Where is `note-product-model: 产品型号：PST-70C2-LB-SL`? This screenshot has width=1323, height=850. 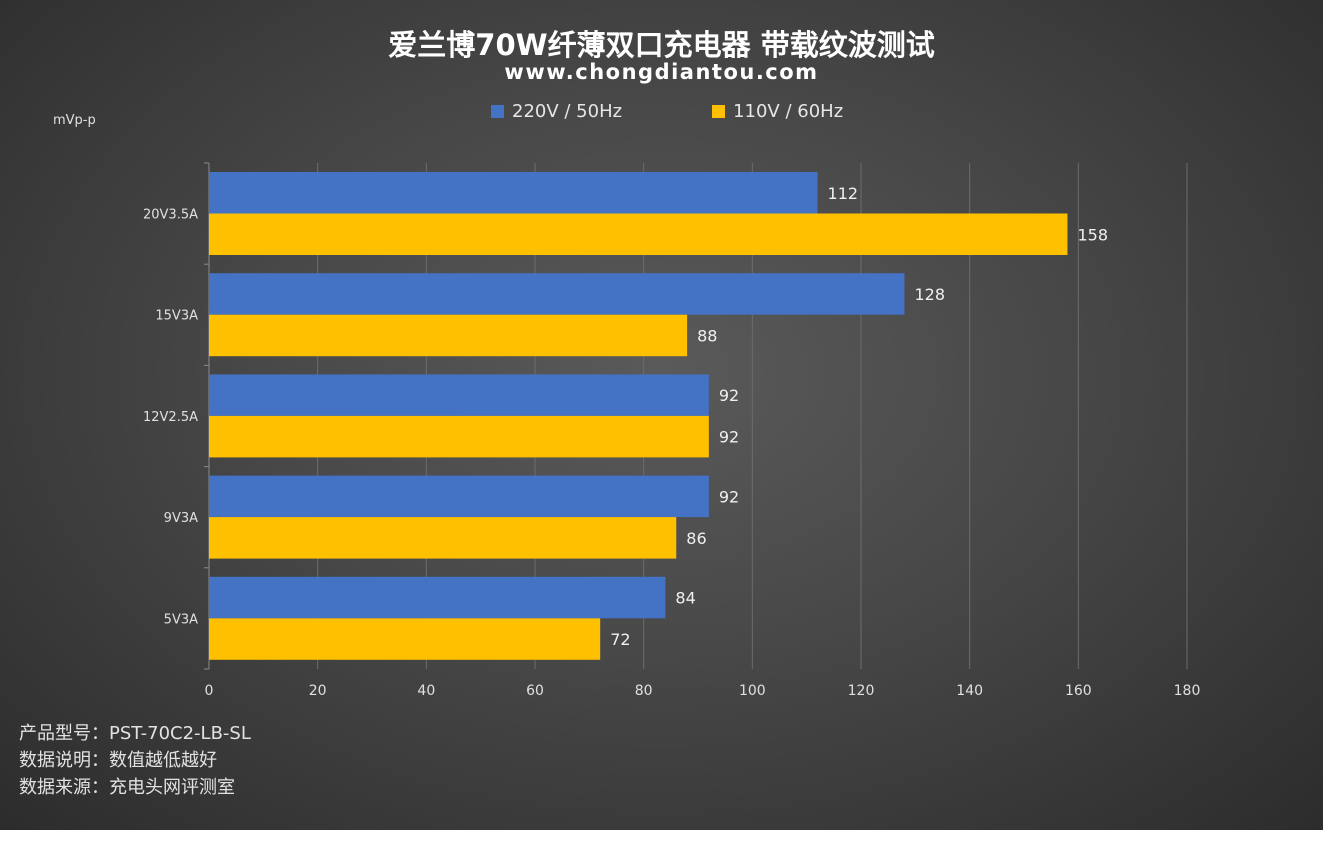 note-product-model: 产品型号：PST-70C2-LB-SL is located at coordinates (135, 733).